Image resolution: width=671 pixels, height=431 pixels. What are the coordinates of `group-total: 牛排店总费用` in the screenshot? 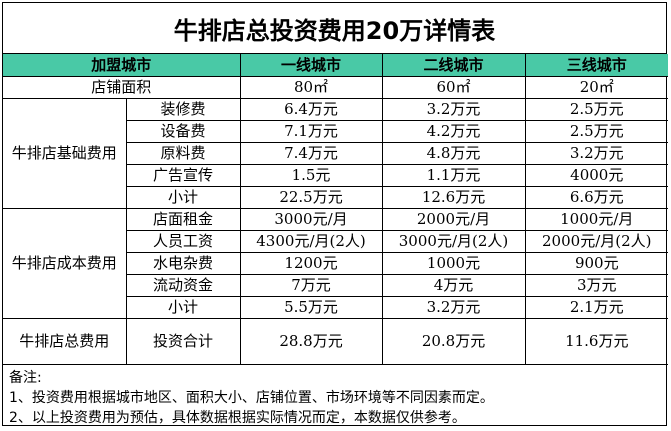 It's located at (65, 341).